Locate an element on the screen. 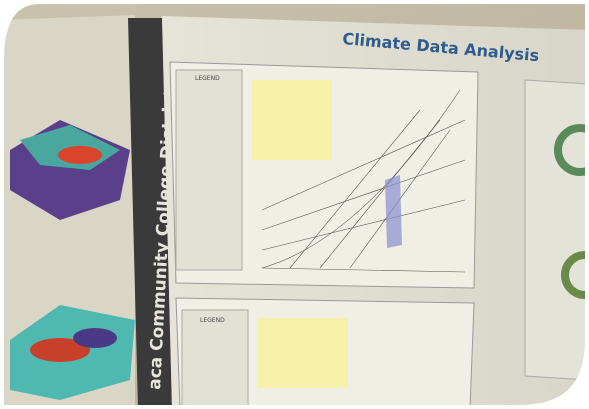  ring-chart is located at coordinates (571, 150).